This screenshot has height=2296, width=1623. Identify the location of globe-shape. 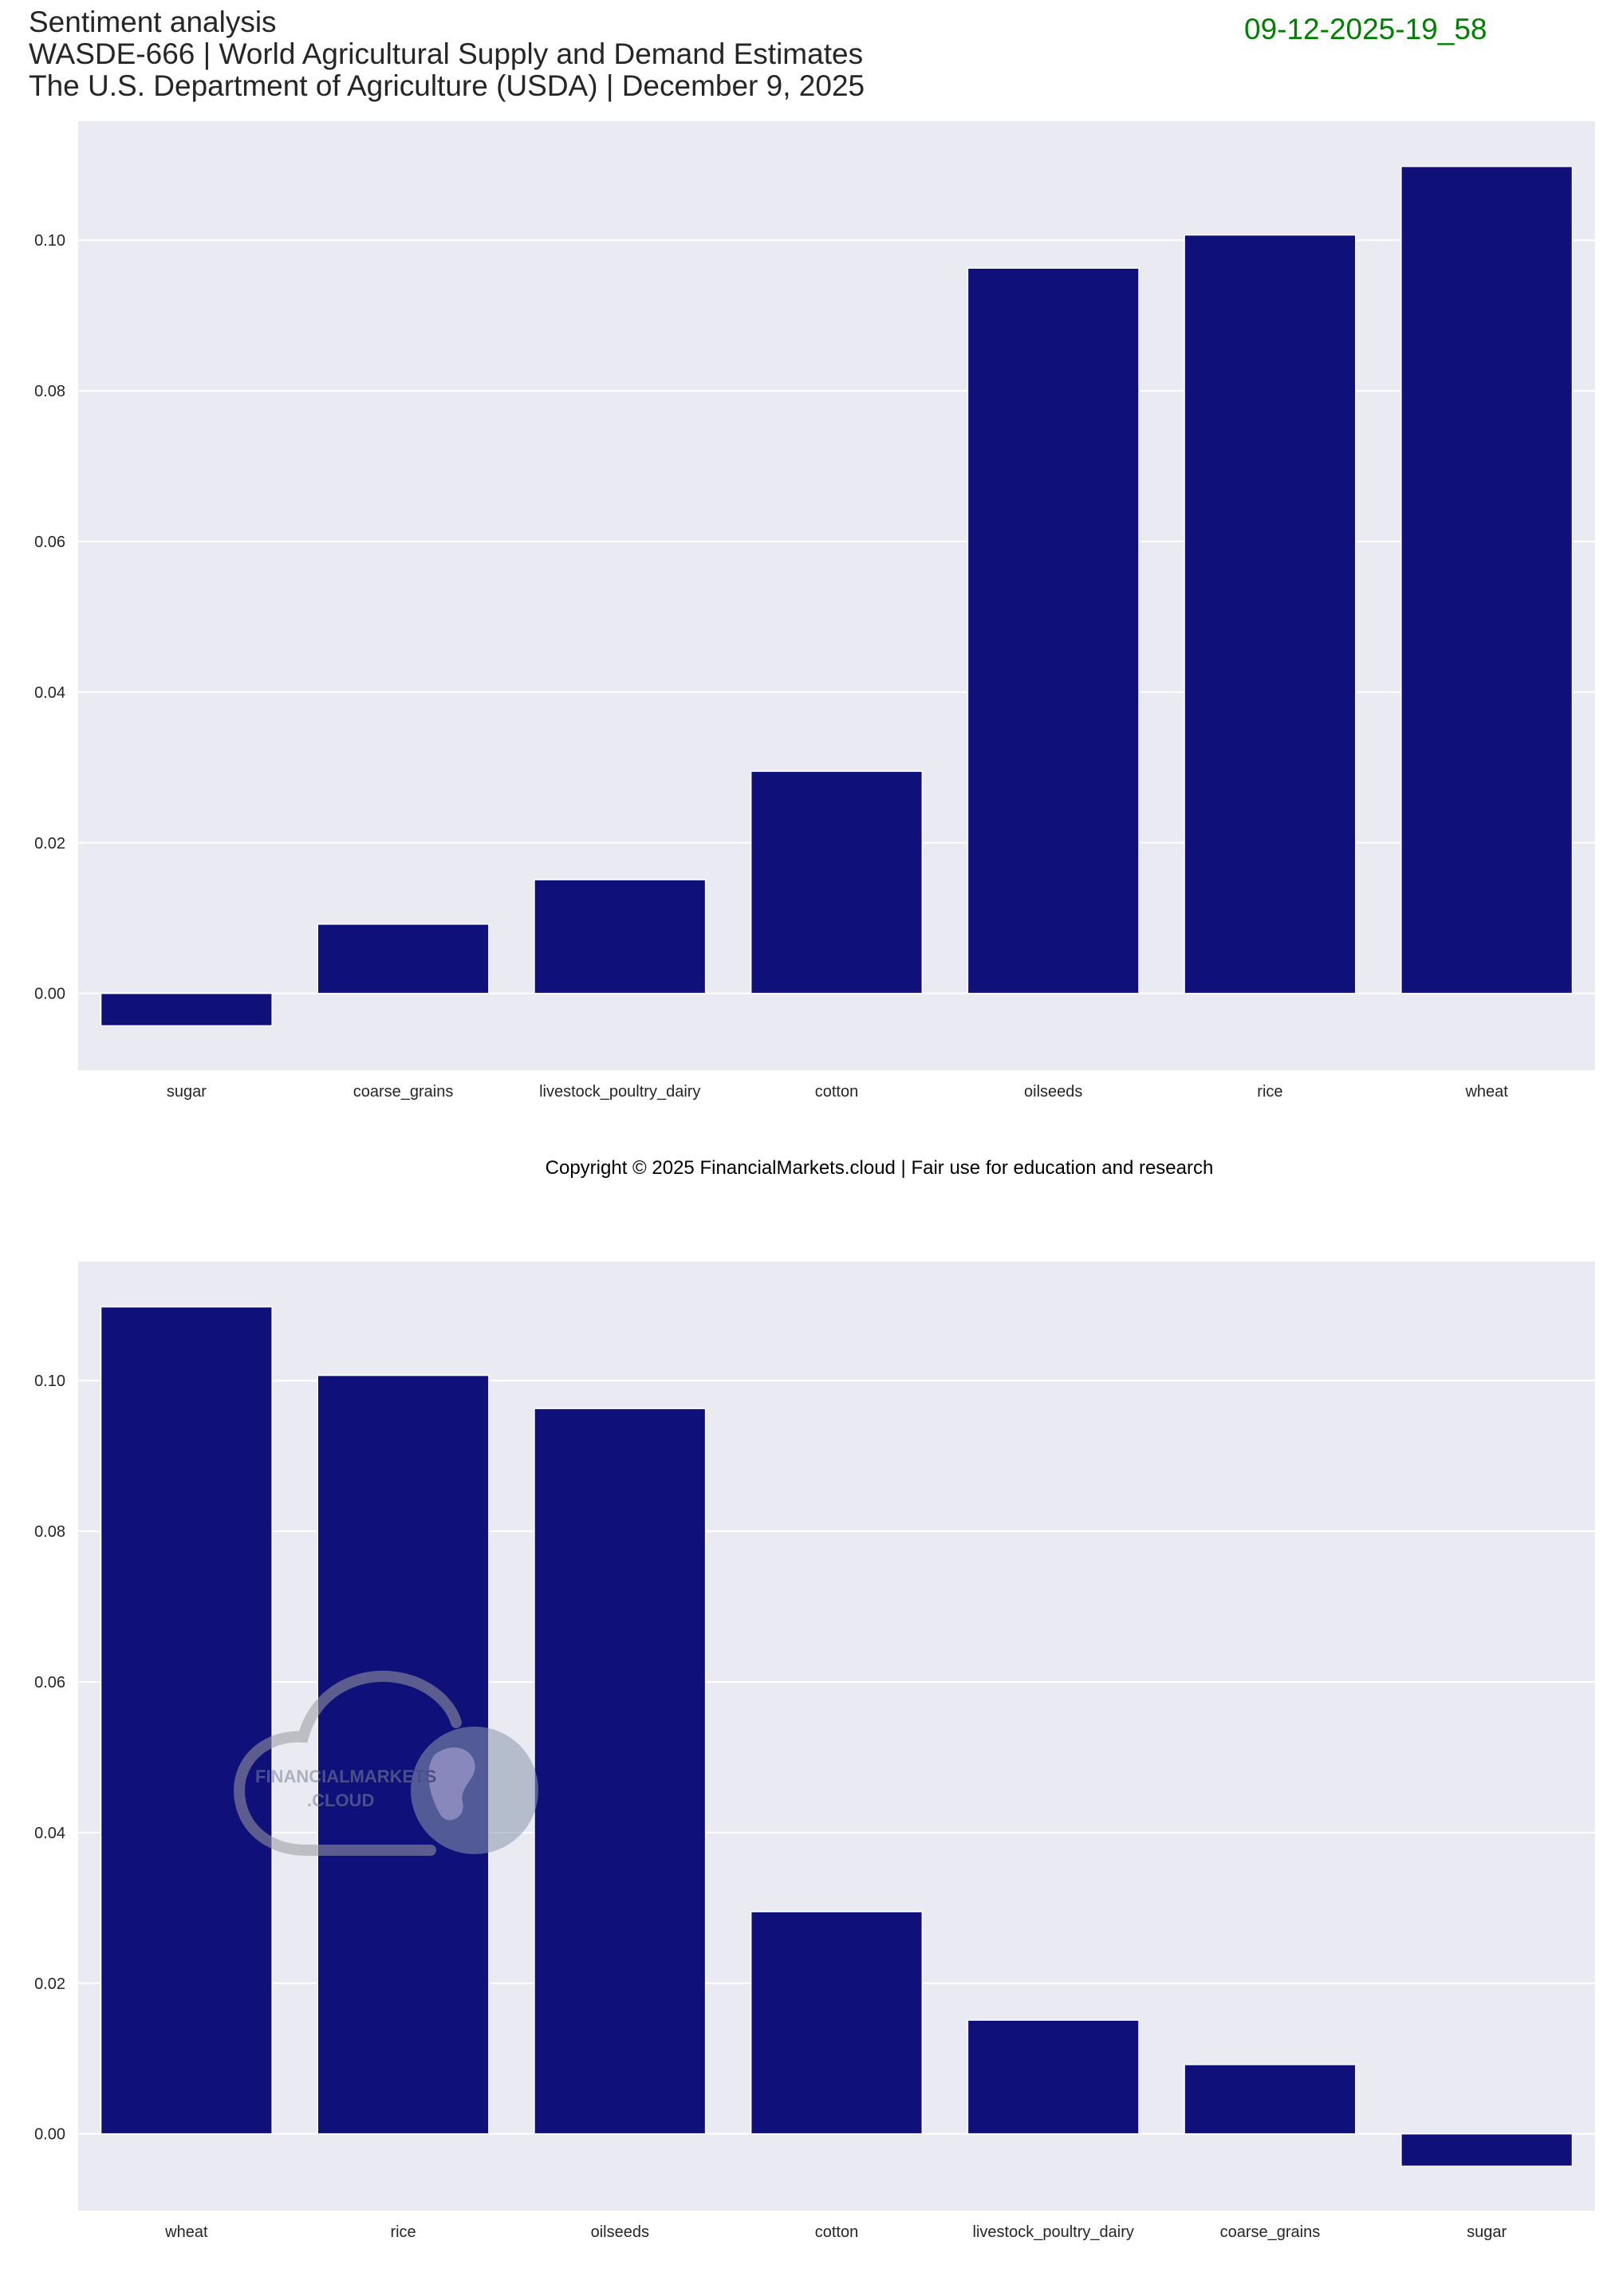
(474, 1791).